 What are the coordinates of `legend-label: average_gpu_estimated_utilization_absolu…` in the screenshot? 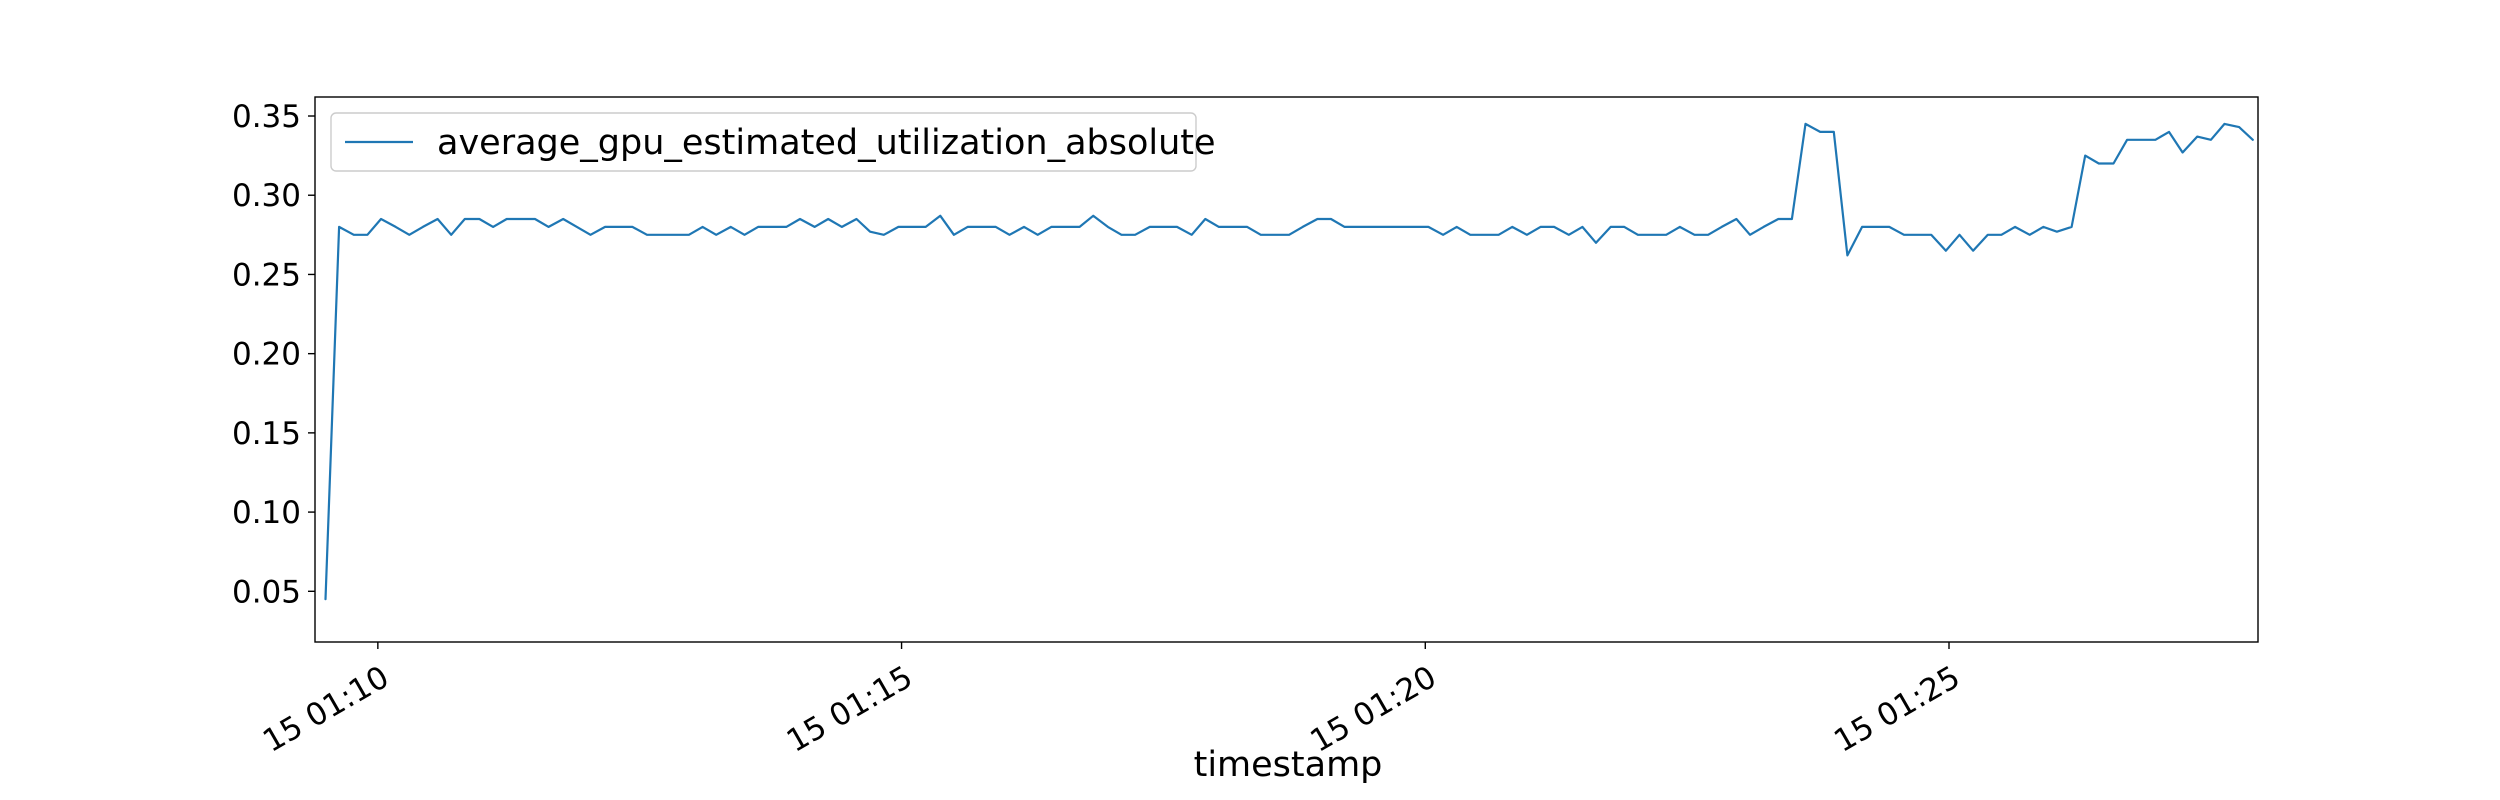 It's located at (826, 143).